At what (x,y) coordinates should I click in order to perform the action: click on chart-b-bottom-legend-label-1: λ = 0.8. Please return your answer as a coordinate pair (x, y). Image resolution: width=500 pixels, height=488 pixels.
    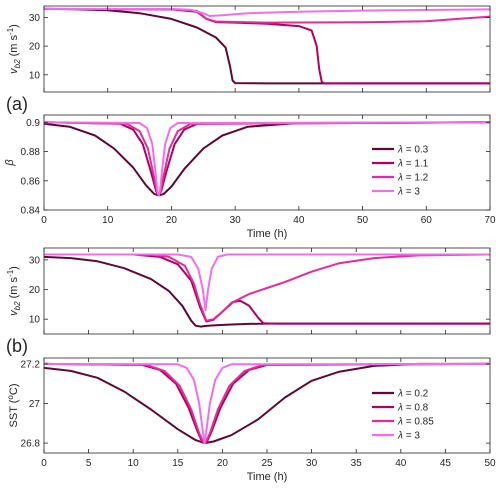
    Looking at the image, I should click on (413, 408).